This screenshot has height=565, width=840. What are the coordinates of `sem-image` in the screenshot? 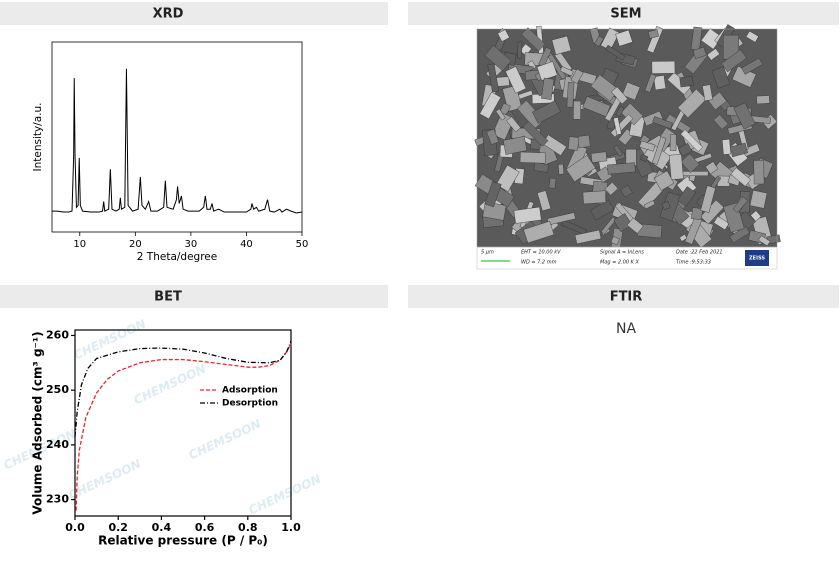 It's located at (627, 137).